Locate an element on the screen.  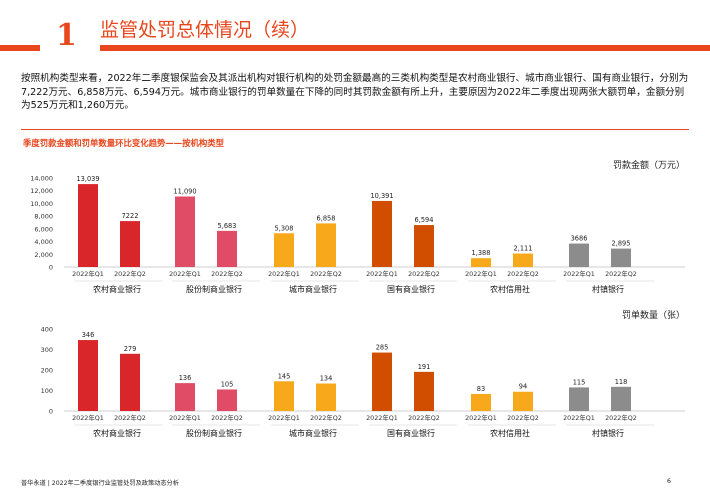
chart-0-title: 罚款金额（万元） is located at coordinates (649, 165).